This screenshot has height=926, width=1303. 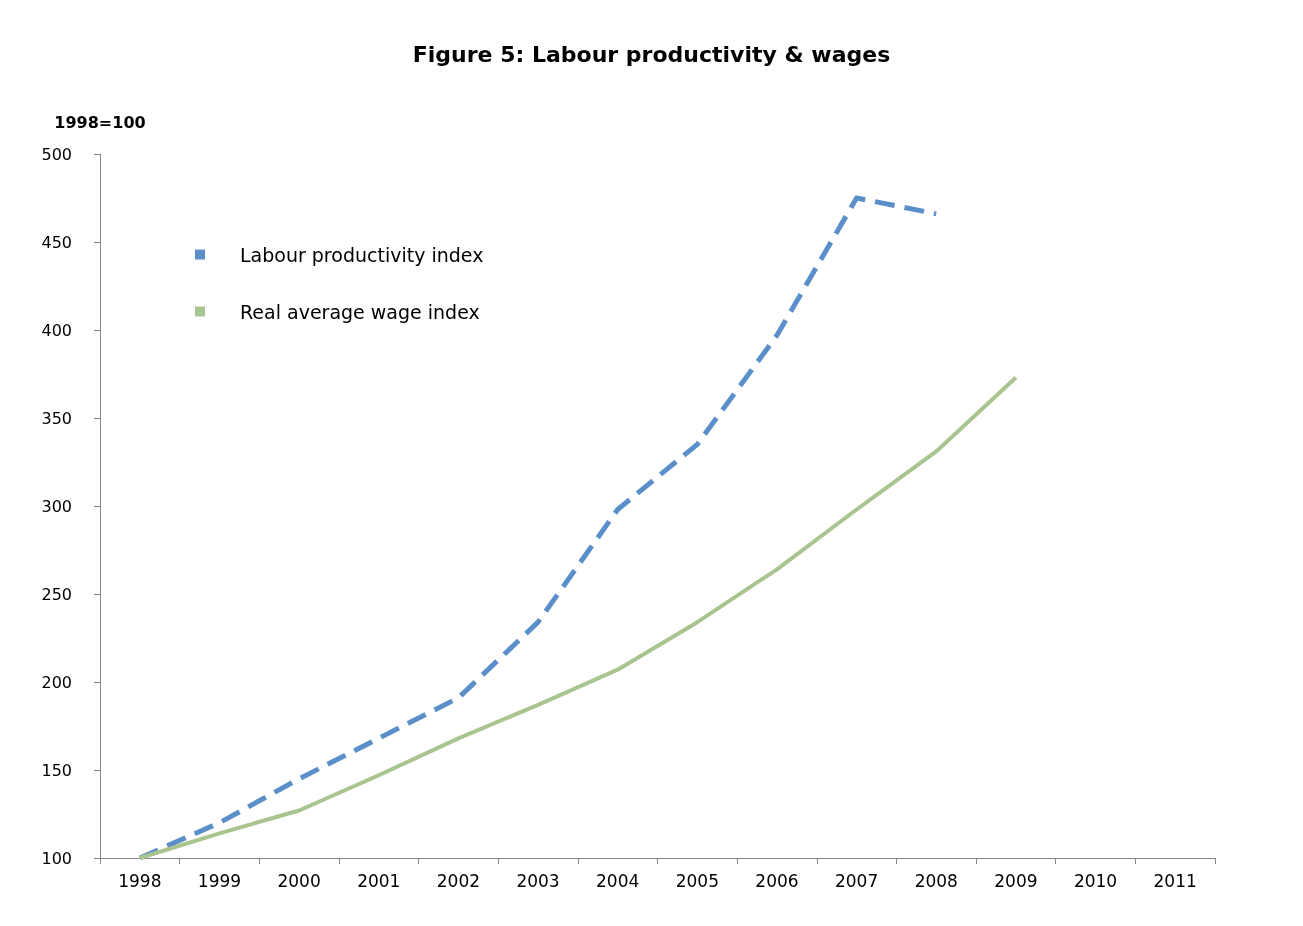 I want to click on x-tick-label: 1999, so click(x=219, y=880).